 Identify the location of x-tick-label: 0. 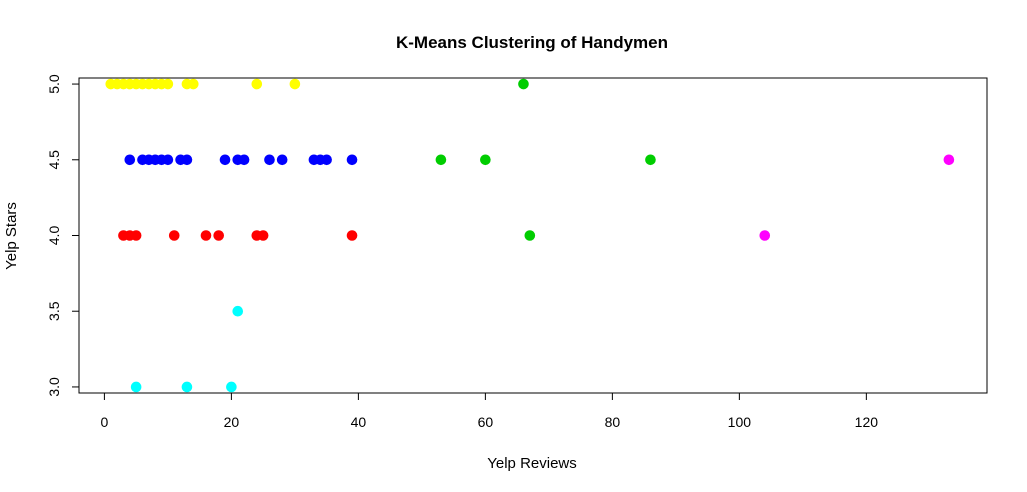
(105, 422).